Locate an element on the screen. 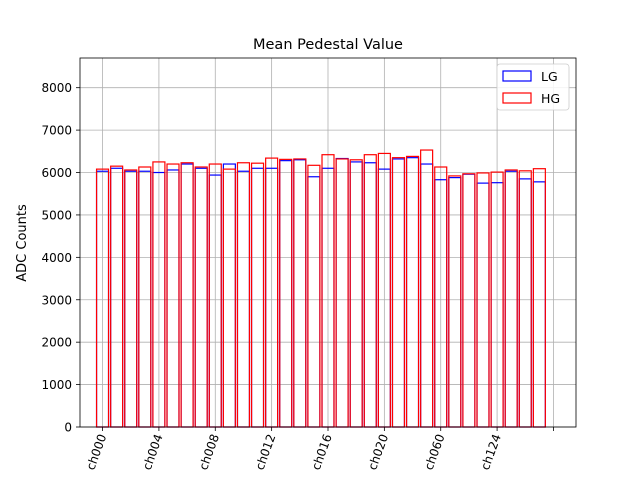  y-tick-label: 7000 is located at coordinates (56, 131).